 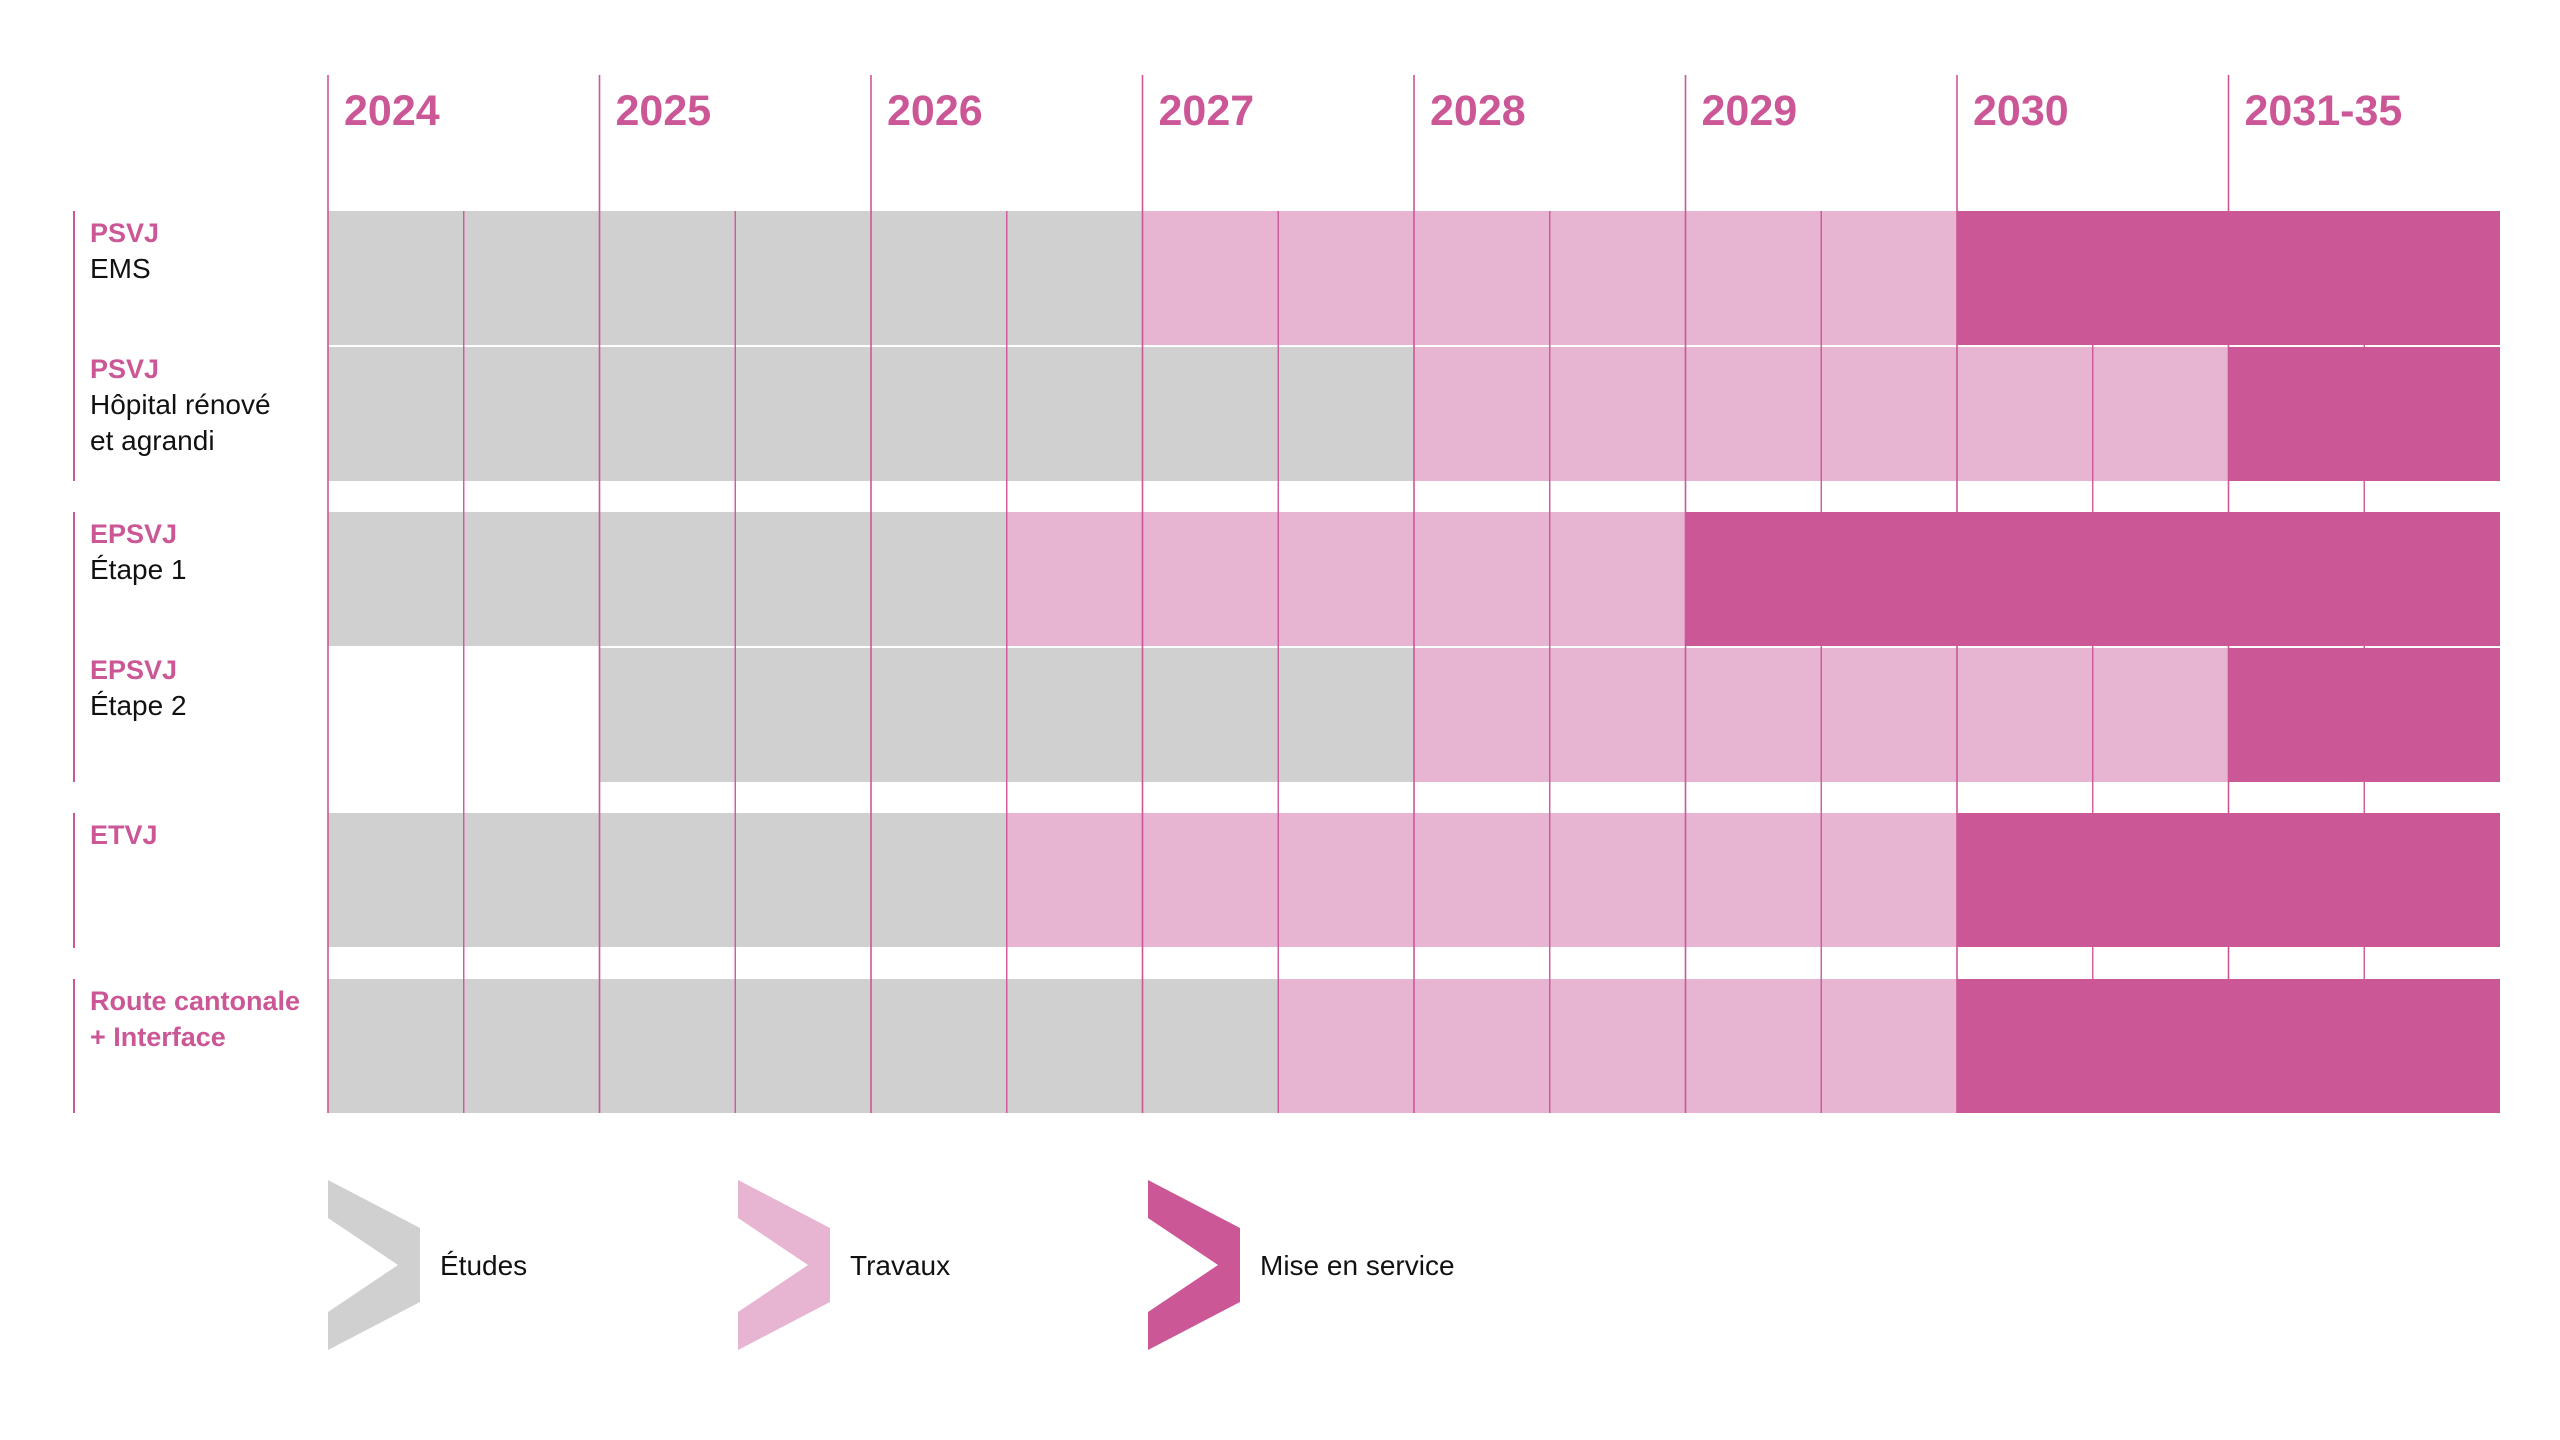 What do you see at coordinates (180, 404) in the screenshot?
I see `row-description-label: Hôpital rénové` at bounding box center [180, 404].